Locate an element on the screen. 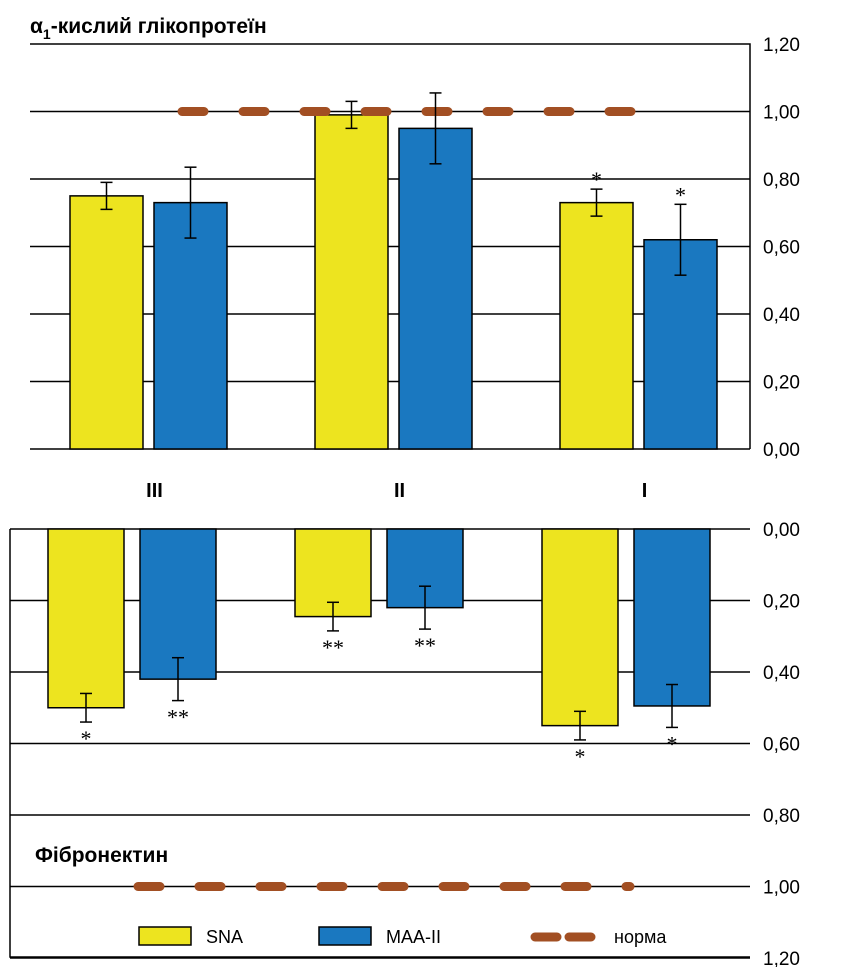 This screenshot has height=967, width=843. category-label-I: I is located at coordinates (645, 491).